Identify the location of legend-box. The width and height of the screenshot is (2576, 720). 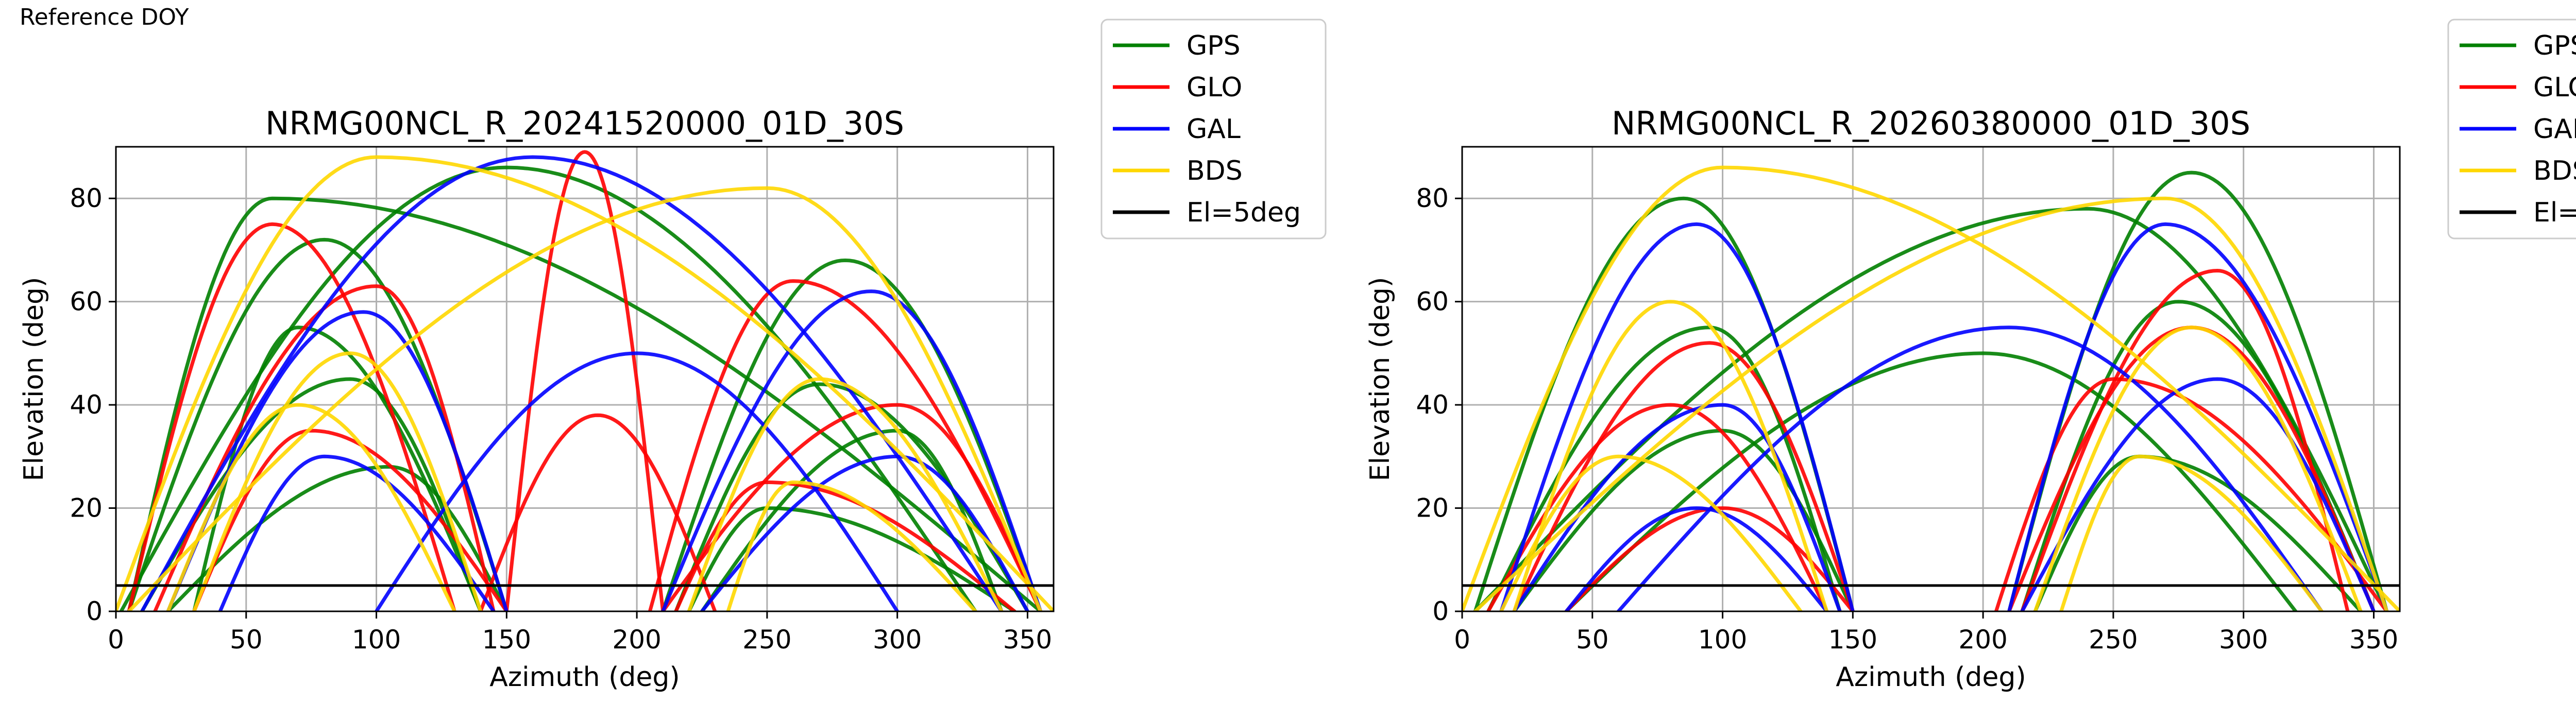
(1214, 129).